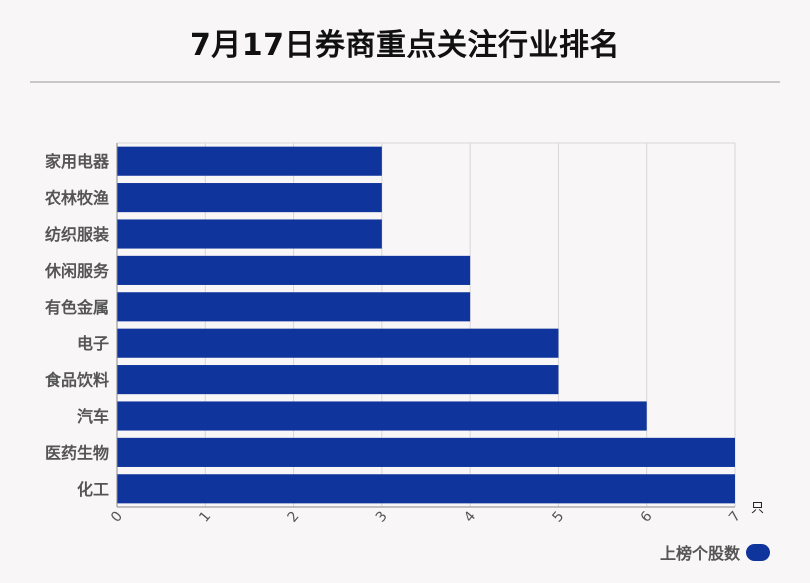 The image size is (810, 583). I want to click on x-tick-label: 6, so click(647, 516).